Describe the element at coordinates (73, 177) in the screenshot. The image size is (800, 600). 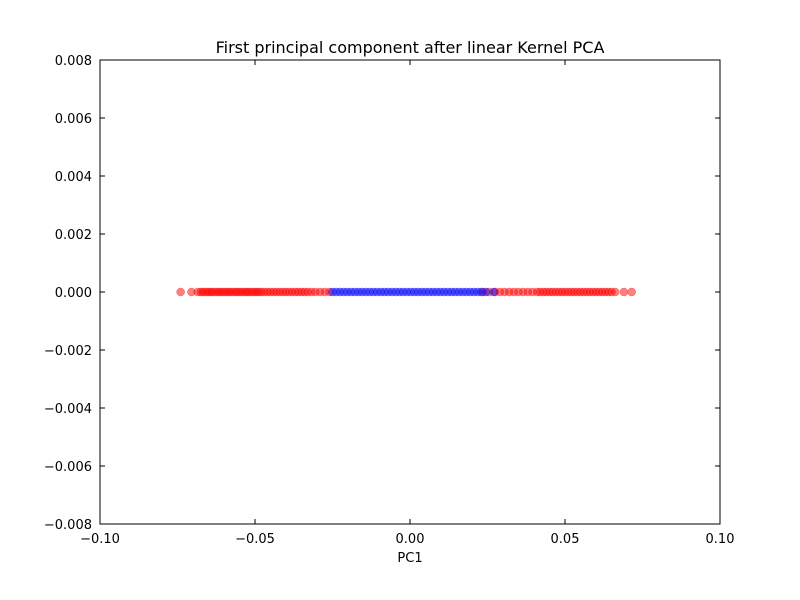
I see `y-tick-label: 0.004` at that location.